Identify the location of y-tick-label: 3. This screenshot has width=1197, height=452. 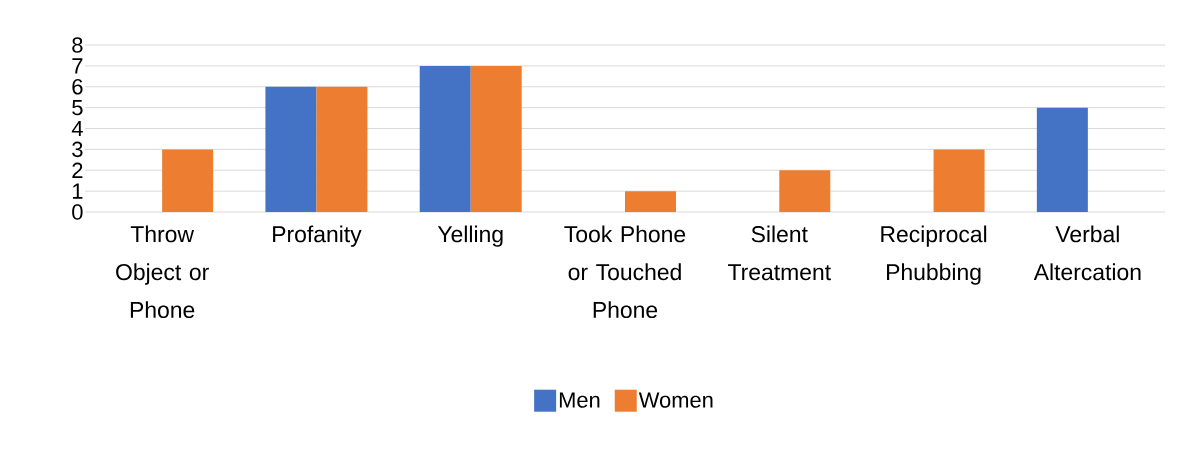
(77, 149).